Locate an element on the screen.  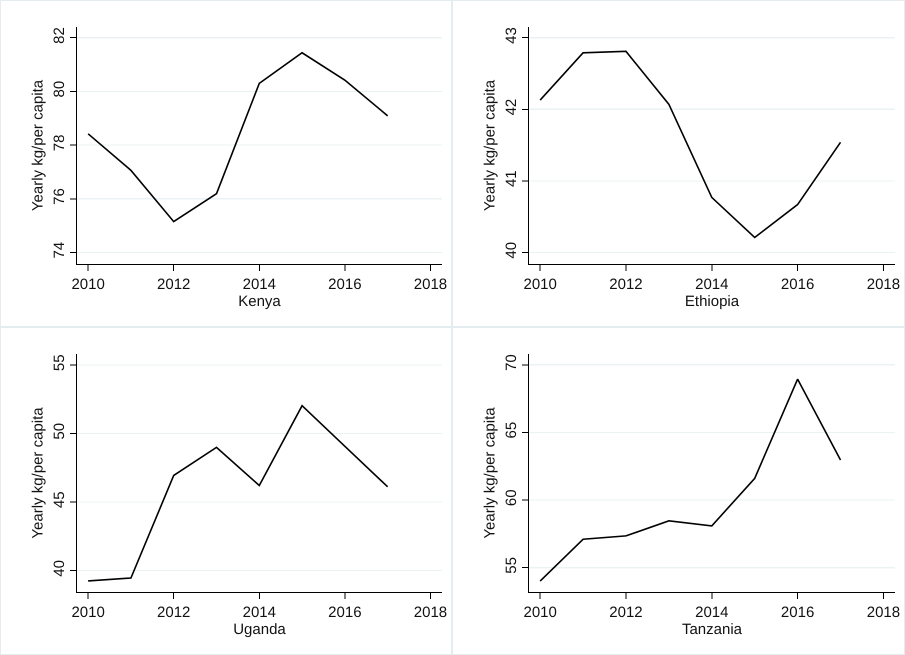
y-tick-label: 45 is located at coordinates (59, 499).